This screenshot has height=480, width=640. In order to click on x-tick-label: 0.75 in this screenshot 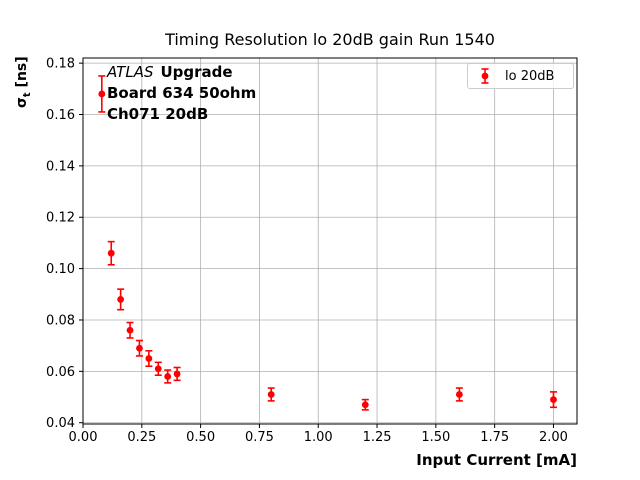, I will do `click(259, 437)`.